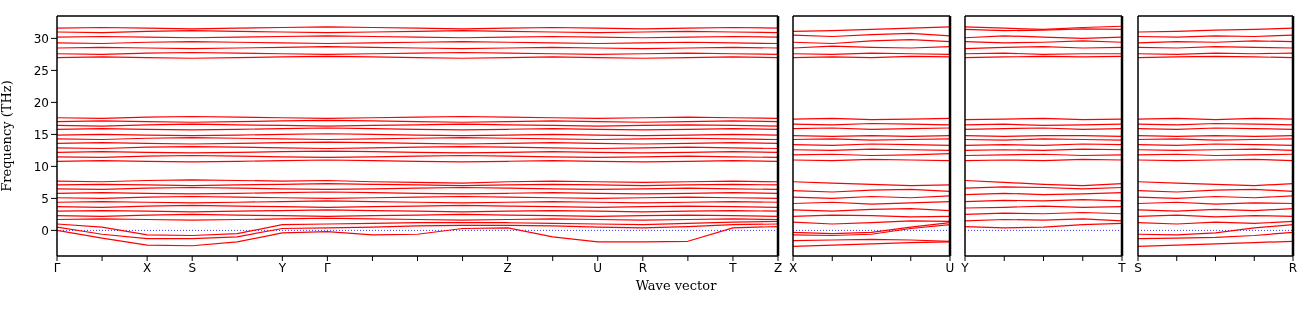 Image resolution: width=1316 pixels, height=310 pixels. What do you see at coordinates (7, 136) in the screenshot?
I see `y-axis-title: Frequency (THz)` at bounding box center [7, 136].